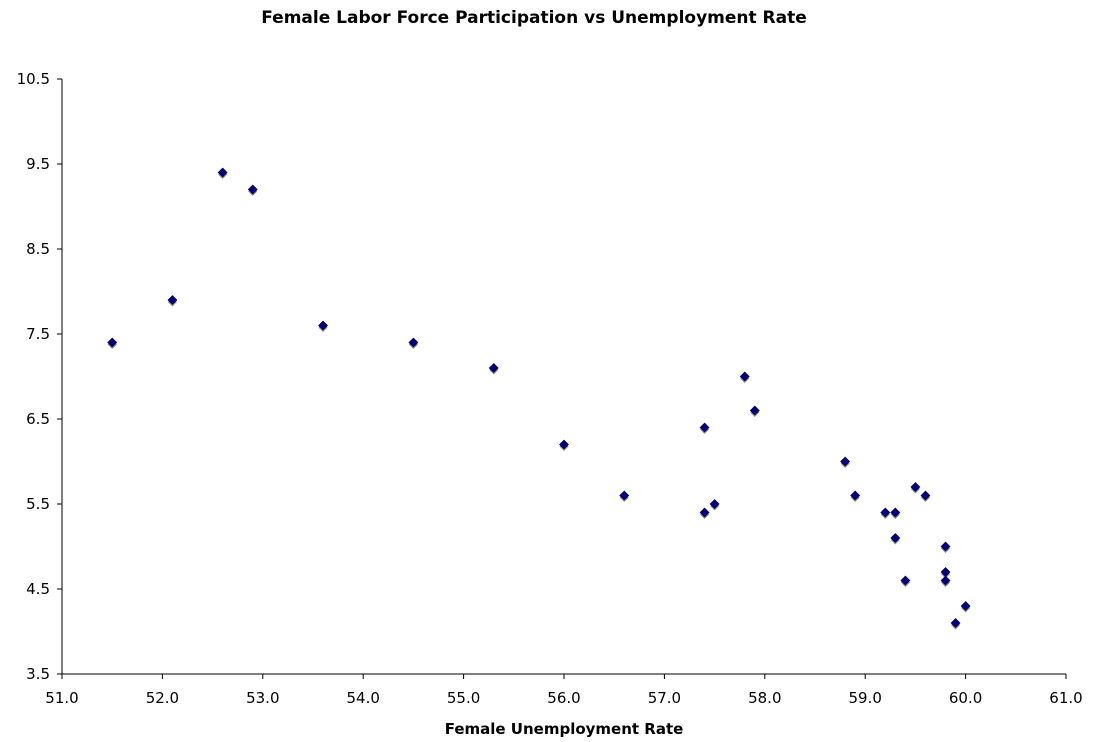  What do you see at coordinates (564, 729) in the screenshot?
I see `x-axis-label: Female Unemployment Rate` at bounding box center [564, 729].